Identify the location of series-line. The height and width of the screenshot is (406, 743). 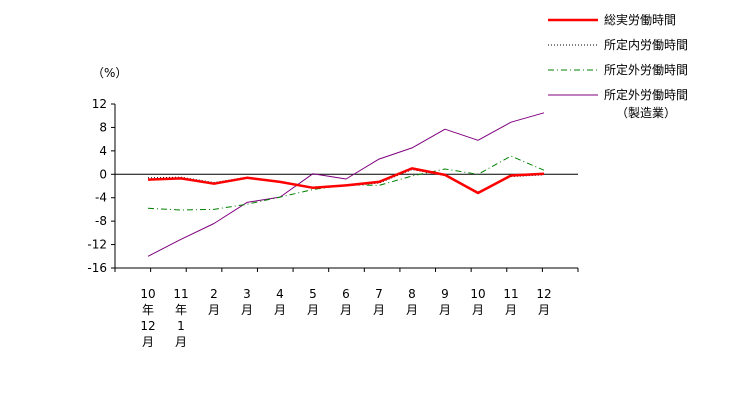
(346, 181).